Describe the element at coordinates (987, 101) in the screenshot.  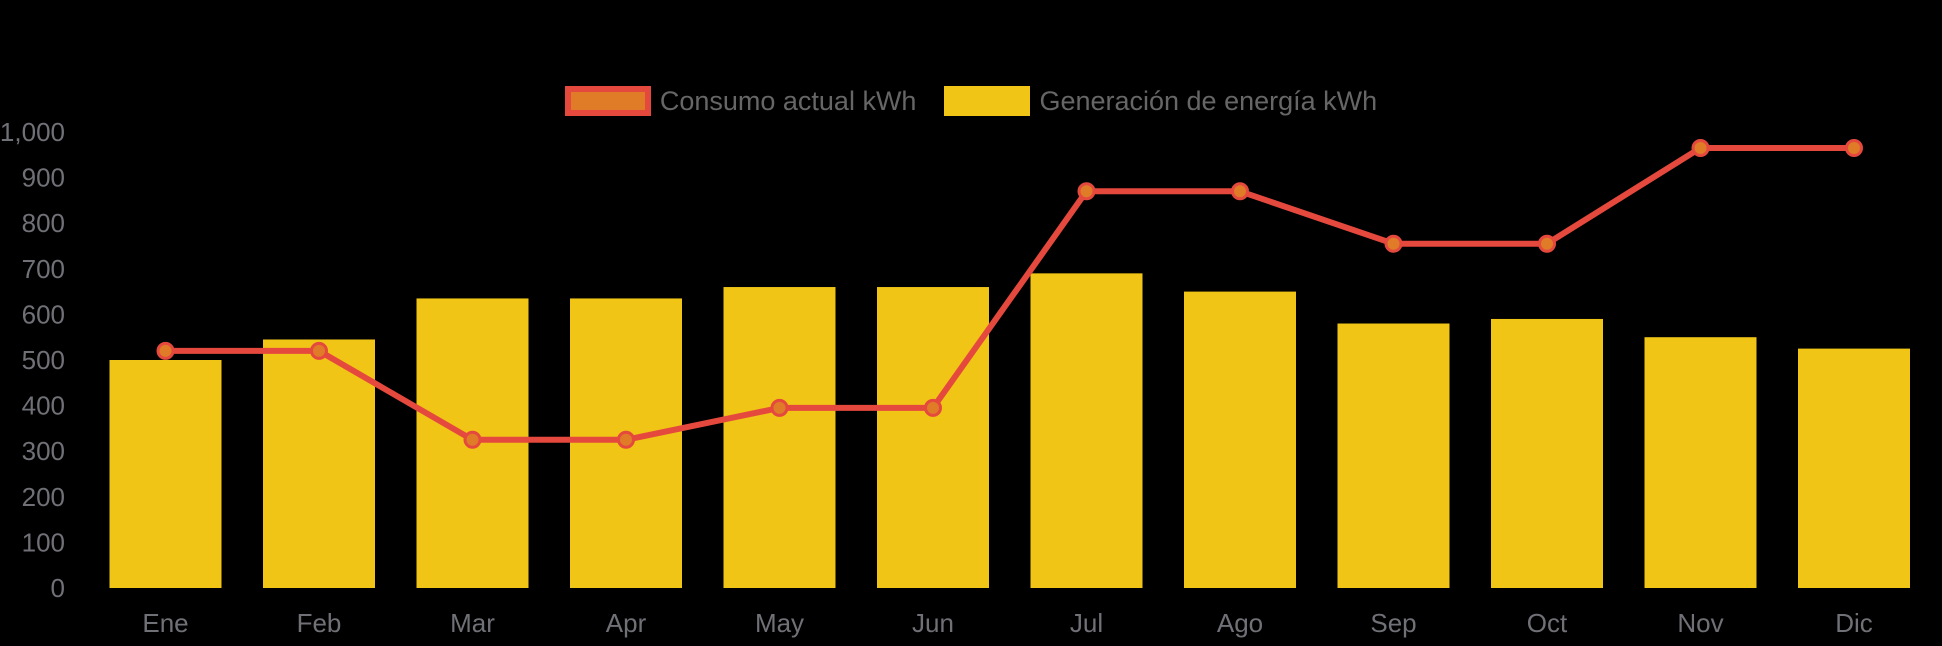
I see `legend-marker-generacion-icon` at that location.